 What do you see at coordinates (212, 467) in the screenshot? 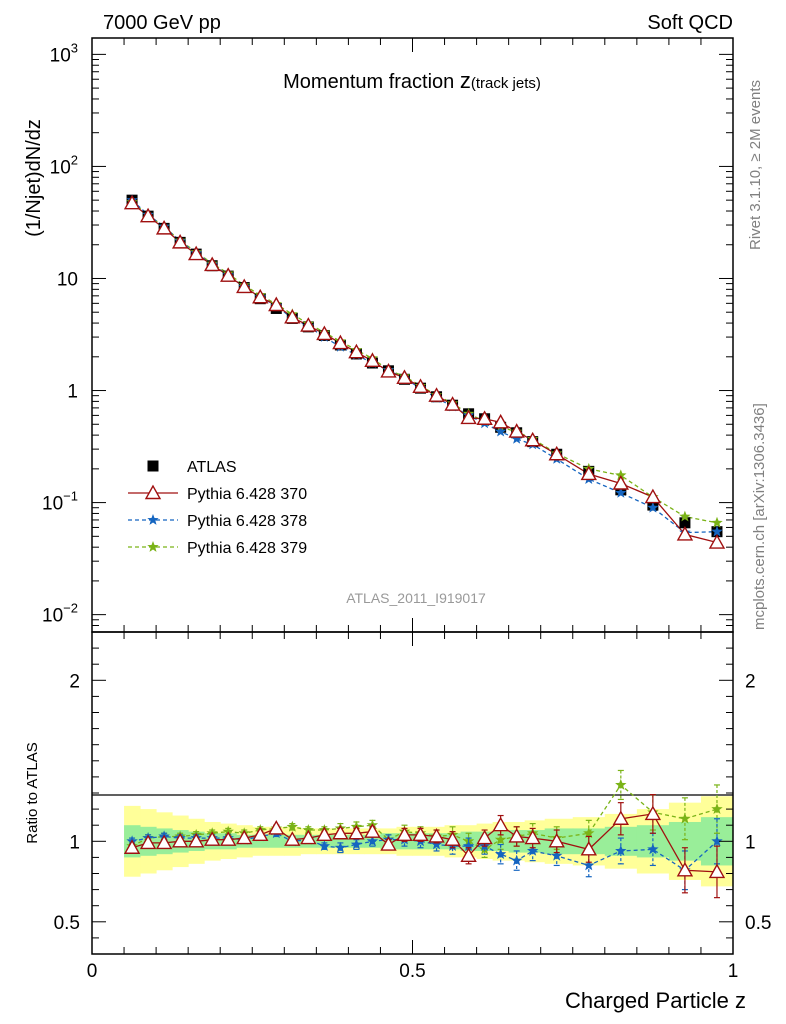
I see `legend-label: ATLAS` at bounding box center [212, 467].